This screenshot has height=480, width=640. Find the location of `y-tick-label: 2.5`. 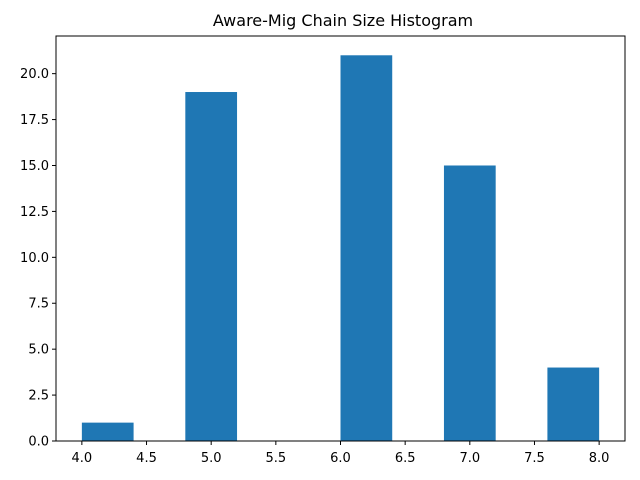

y-tick-label: 2.5 is located at coordinates (38, 396).